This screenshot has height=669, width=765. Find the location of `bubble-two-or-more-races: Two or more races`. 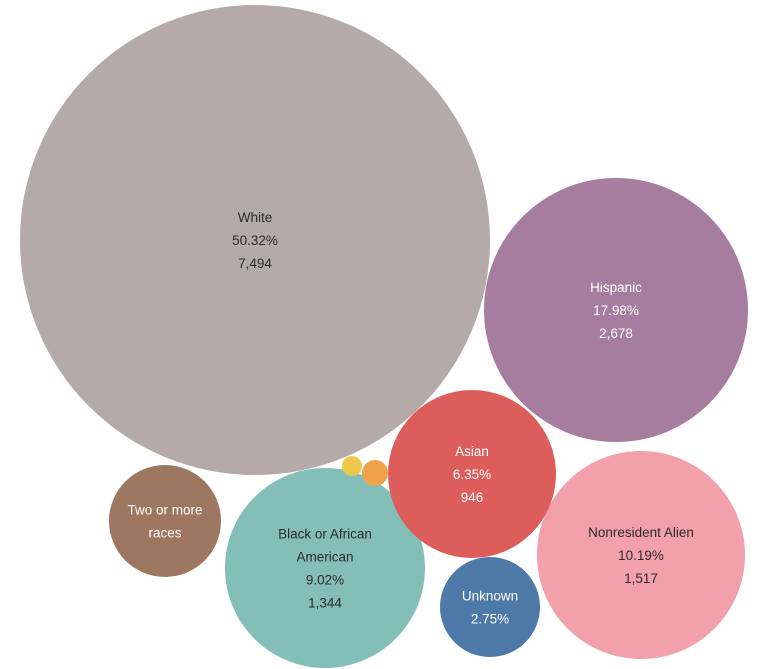

bubble-two-or-more-races: Two or more races is located at coordinates (165, 521).